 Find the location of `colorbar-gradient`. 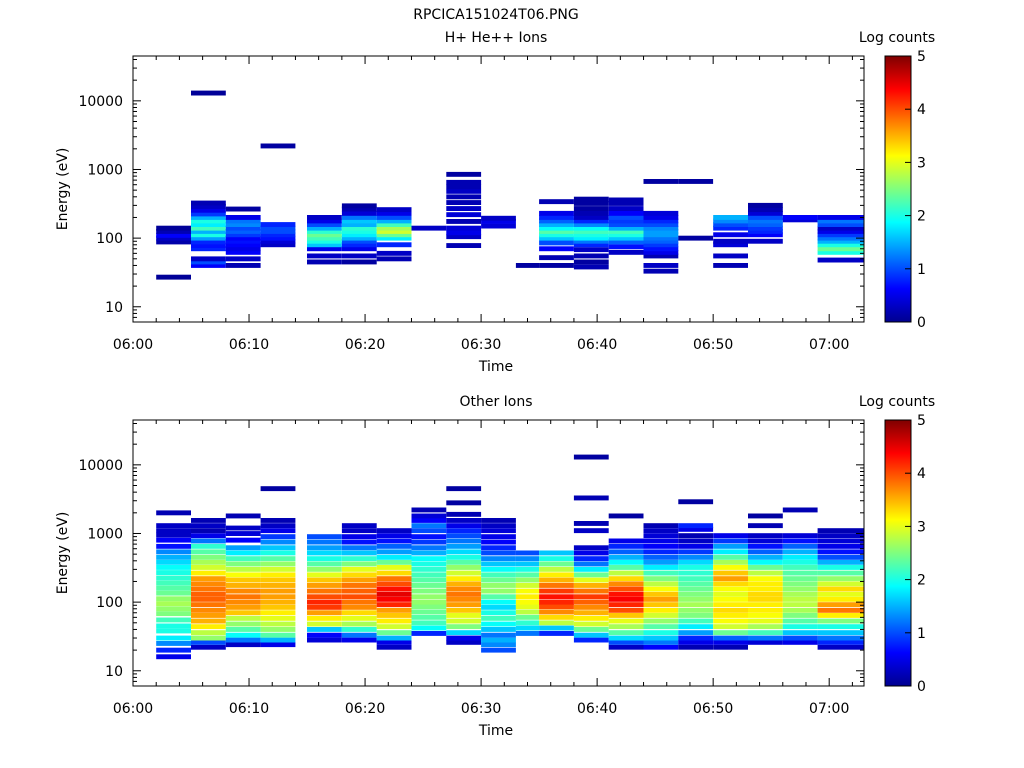

colorbar-gradient is located at coordinates (898, 553).